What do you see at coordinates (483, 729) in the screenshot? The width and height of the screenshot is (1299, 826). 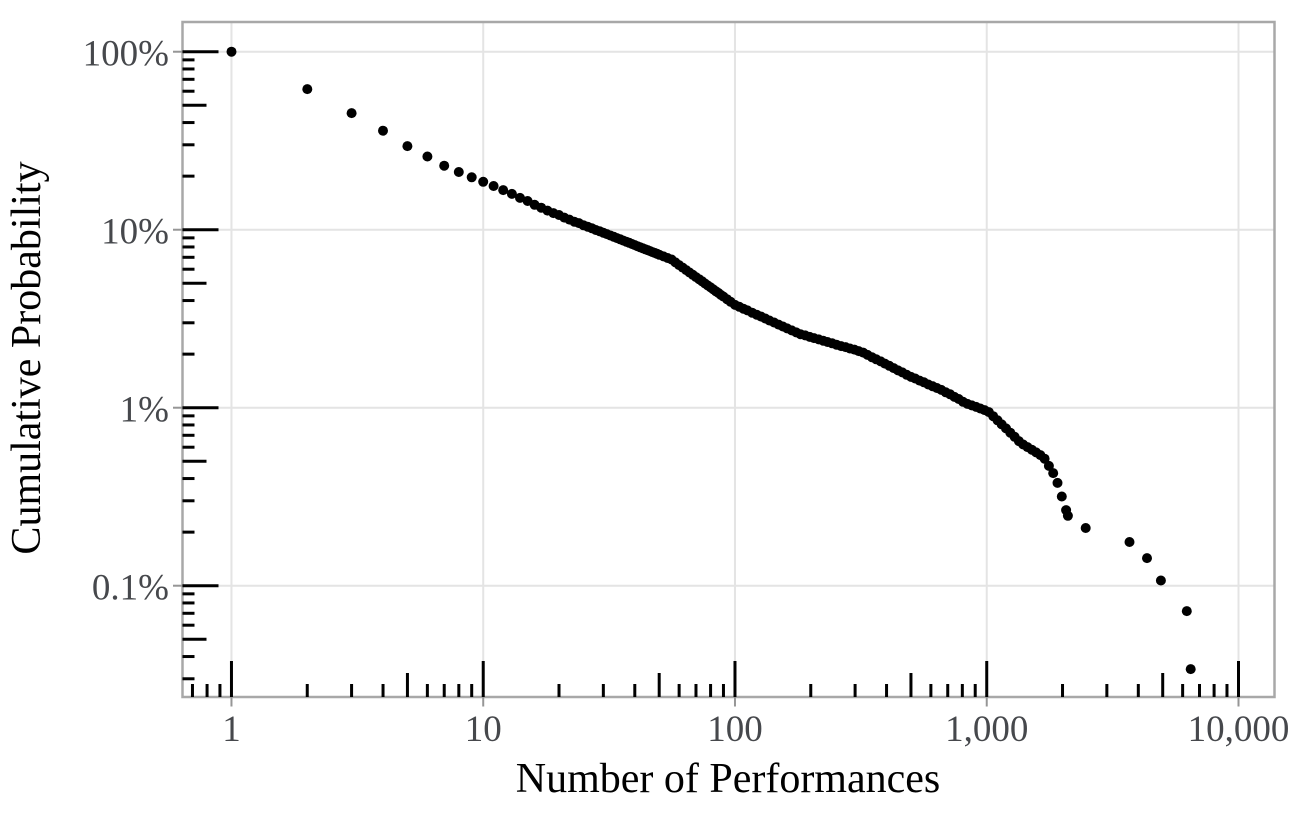 I see `x-tick-label: 10` at bounding box center [483, 729].